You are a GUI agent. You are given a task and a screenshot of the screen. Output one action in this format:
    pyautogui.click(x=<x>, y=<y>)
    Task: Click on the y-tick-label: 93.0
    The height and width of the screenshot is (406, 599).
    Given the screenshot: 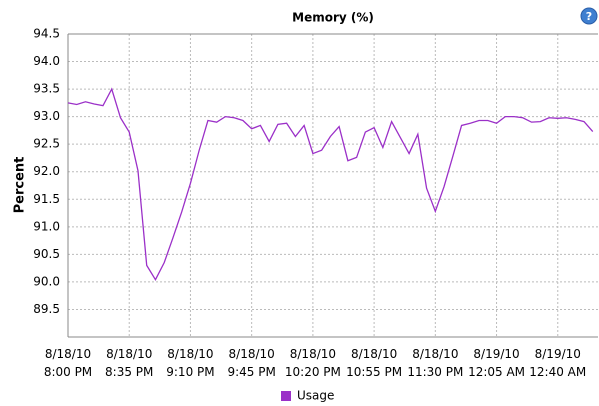 What is the action you would take?
    pyautogui.click(x=46, y=116)
    